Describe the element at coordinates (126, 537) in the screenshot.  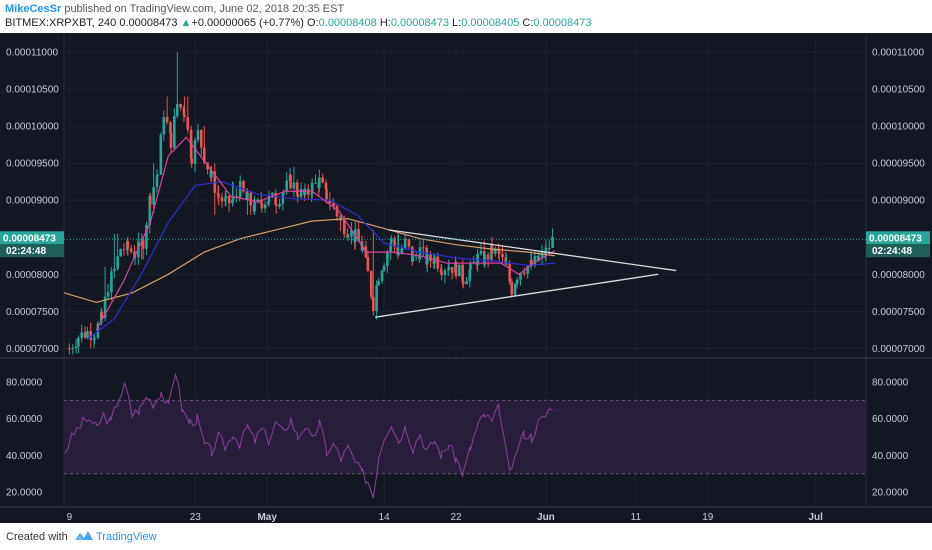
I see `tradingview-brand: TradingView` at that location.